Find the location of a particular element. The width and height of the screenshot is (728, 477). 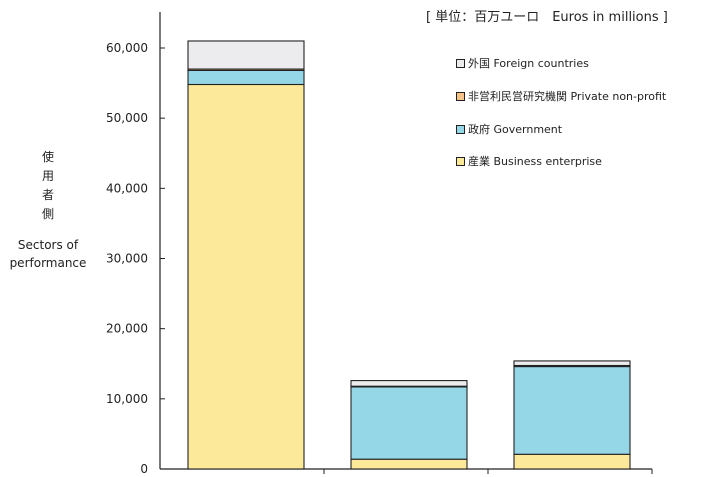

legend-item-foreign: 外国 Foreign countries is located at coordinates (522, 64).